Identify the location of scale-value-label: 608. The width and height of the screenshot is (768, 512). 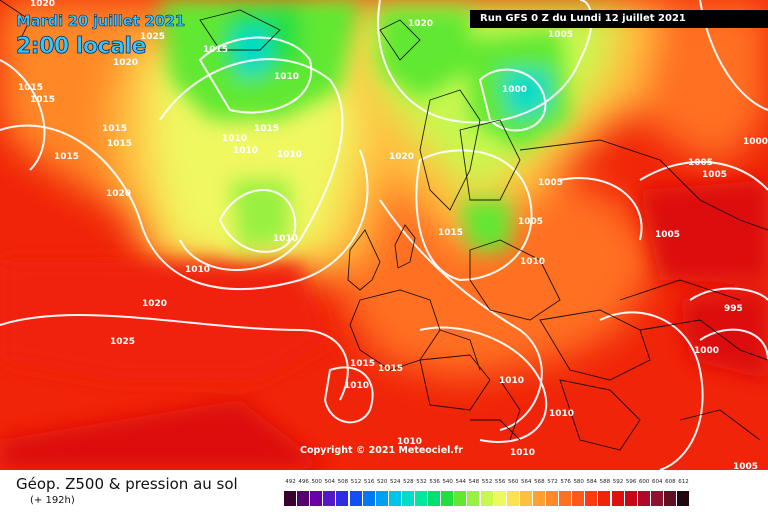
(670, 482).